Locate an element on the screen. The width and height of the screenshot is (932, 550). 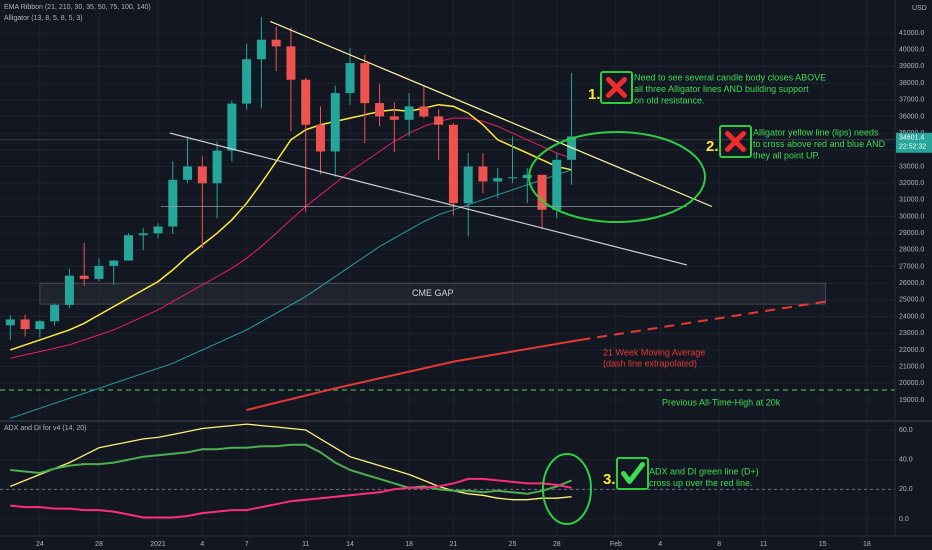
ma-extrapolation is located at coordinates (703, 320).